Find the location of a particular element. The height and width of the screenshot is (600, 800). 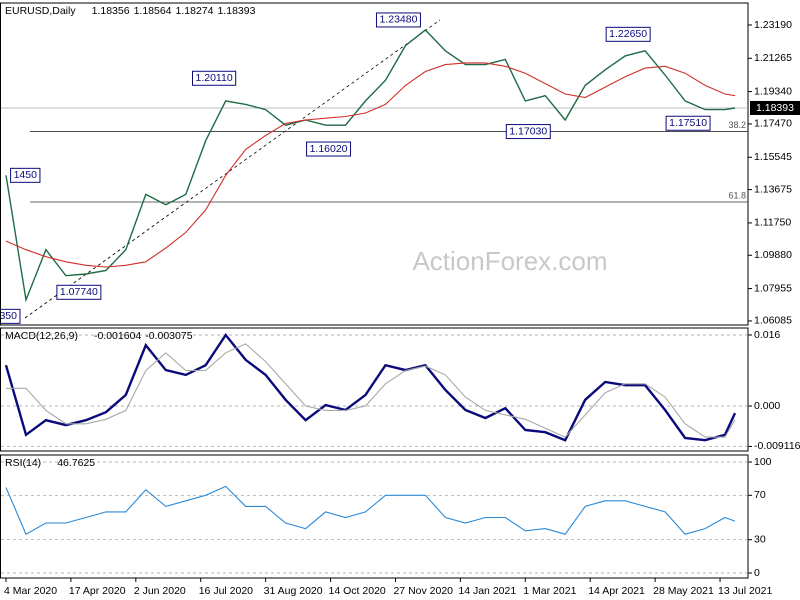

x-tick-label: 2 Jun 2020 is located at coordinates (160, 591).